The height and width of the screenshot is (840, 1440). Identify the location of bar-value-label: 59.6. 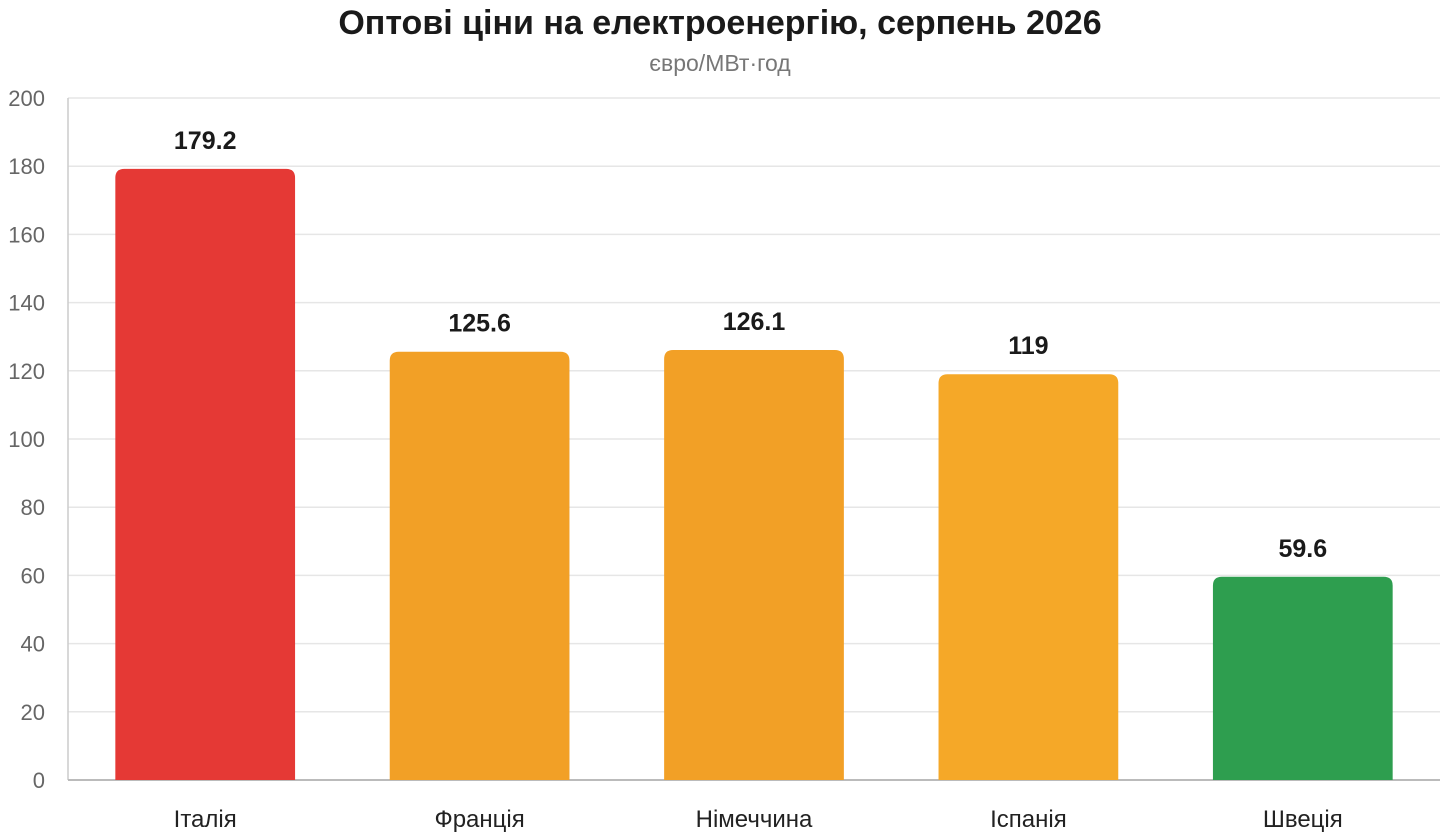
(1302, 549).